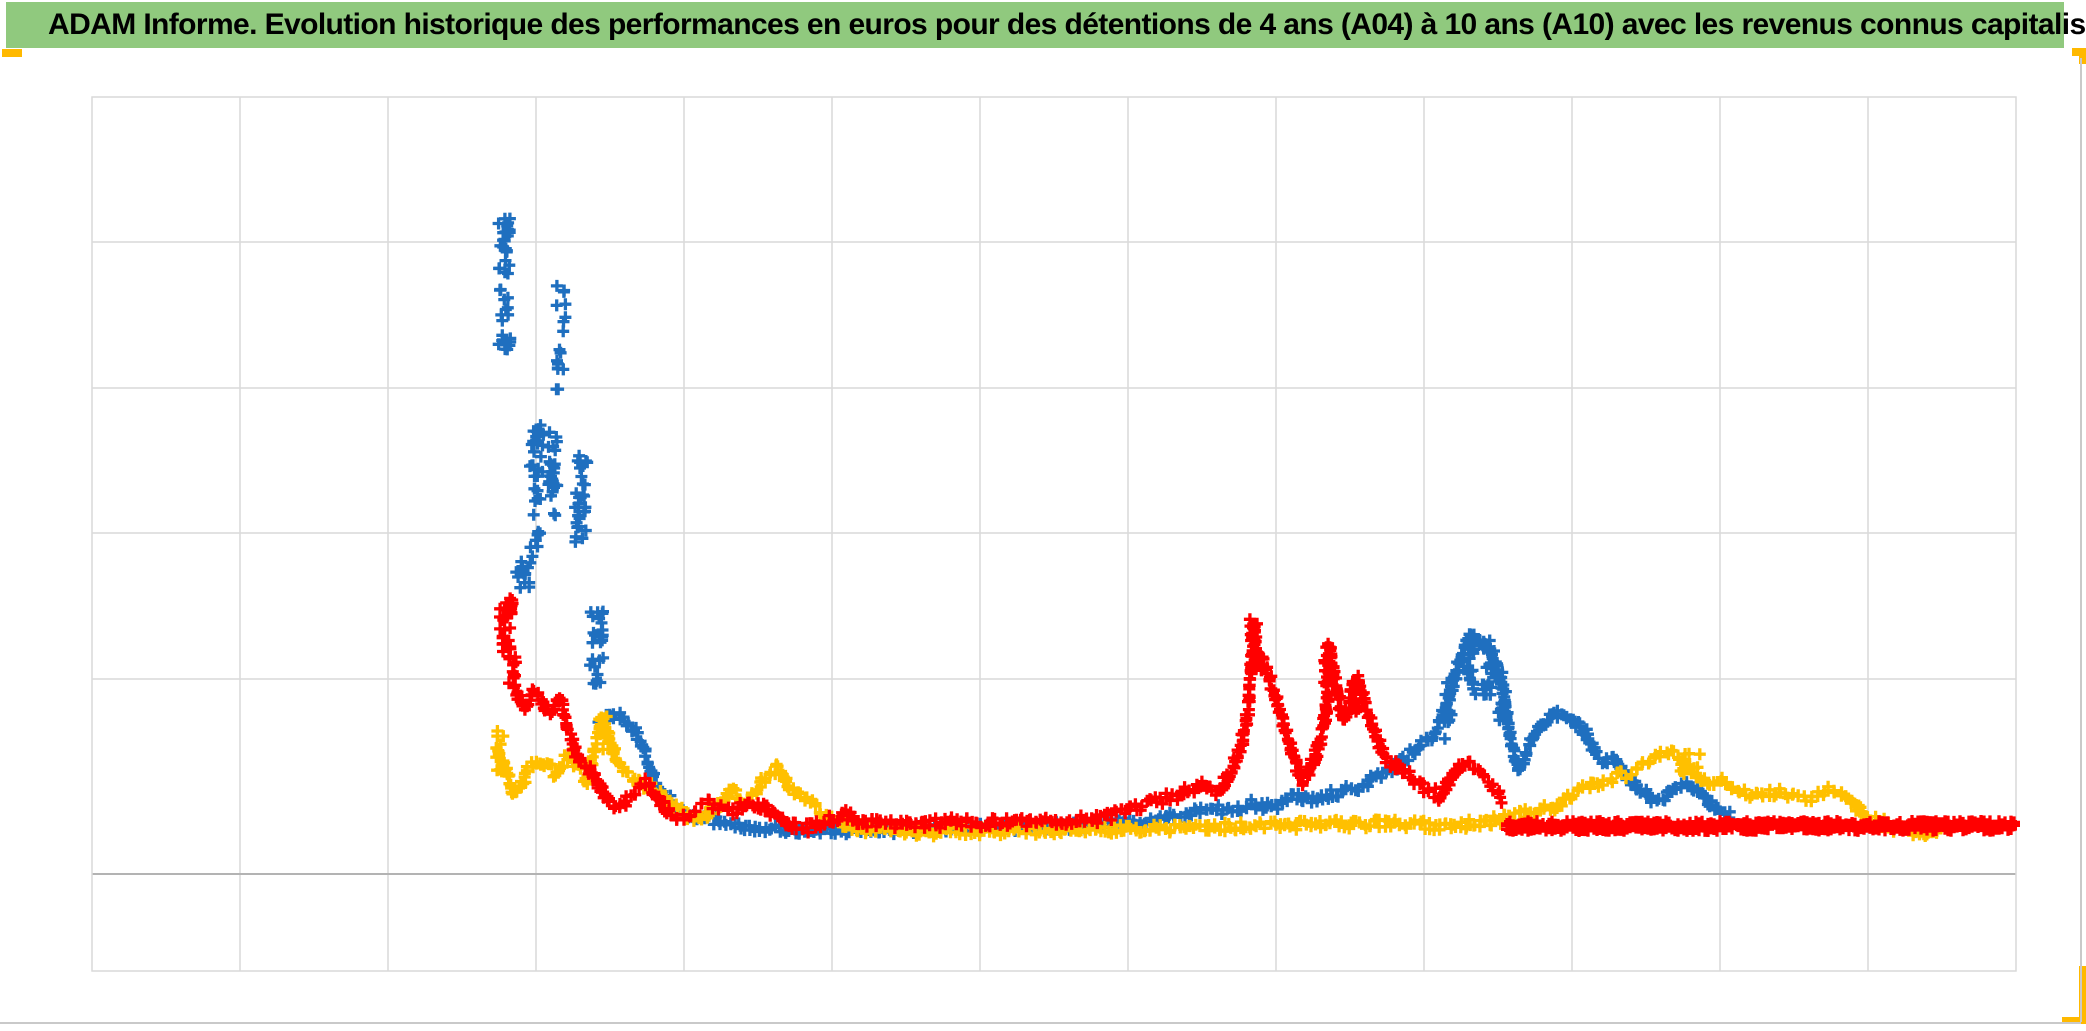 This screenshot has width=2086, height=1031. What do you see at coordinates (1040, 1023) in the screenshot?
I see `placeholder-frame-bottom` at bounding box center [1040, 1023].